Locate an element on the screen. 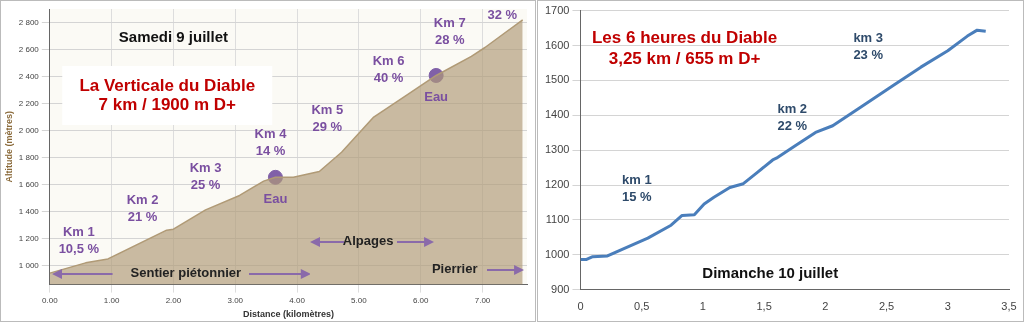  annotation: km 1 15 % is located at coordinates (637, 188).